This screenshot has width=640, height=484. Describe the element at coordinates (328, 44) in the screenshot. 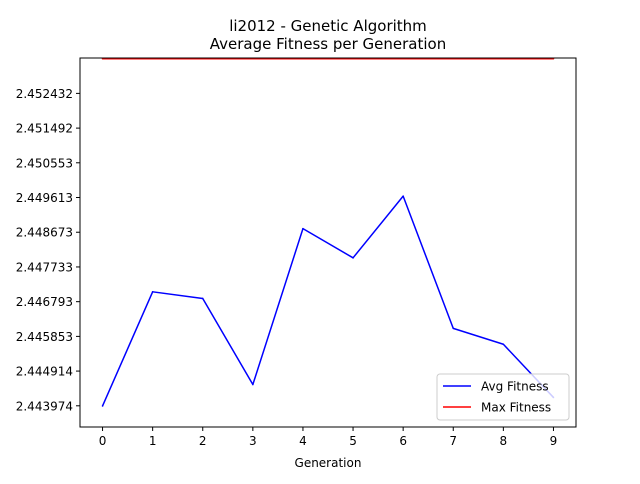

I see `chart-subtitle: Average Fitness per Generation` at that location.